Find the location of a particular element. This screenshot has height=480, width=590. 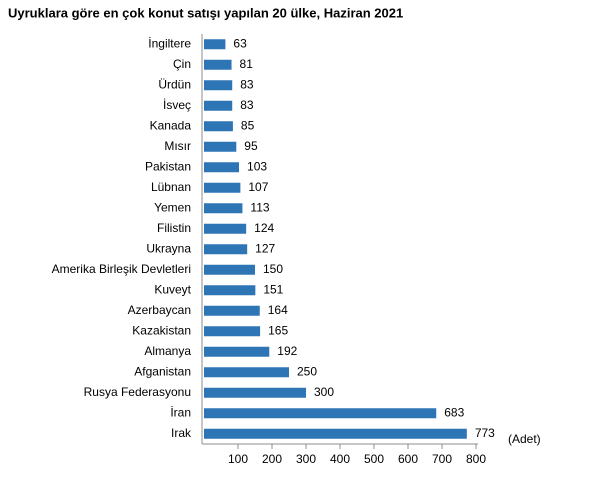

y-tick-label: Kuveyt is located at coordinates (172, 289).